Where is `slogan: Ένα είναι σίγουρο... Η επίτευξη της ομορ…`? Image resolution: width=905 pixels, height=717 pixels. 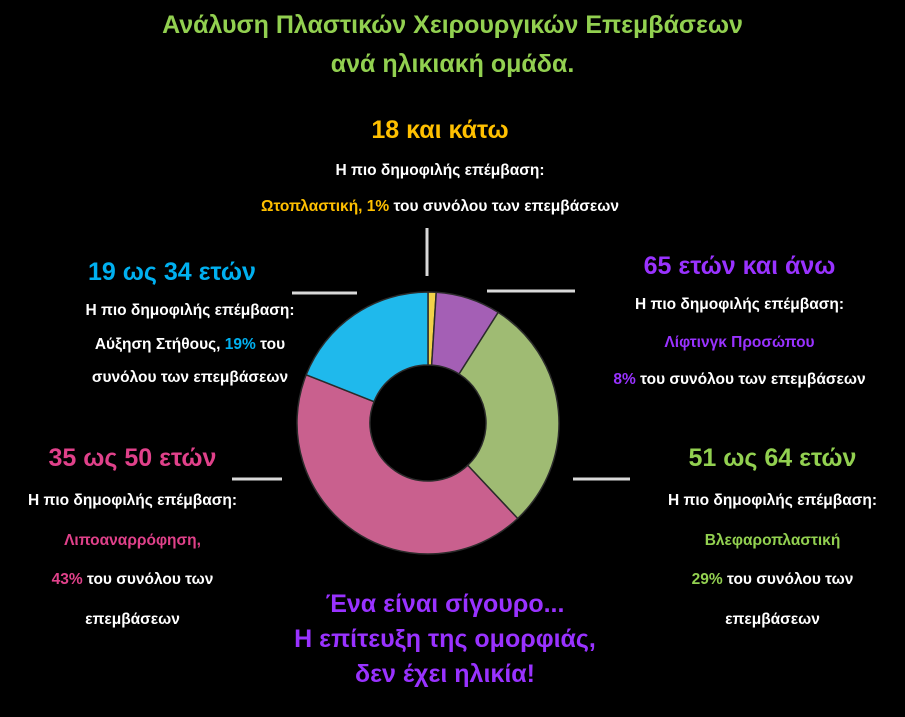 slogan: Ένα είναι σίγουρο... Η επίτευξη της ομορ… is located at coordinates (445, 644).